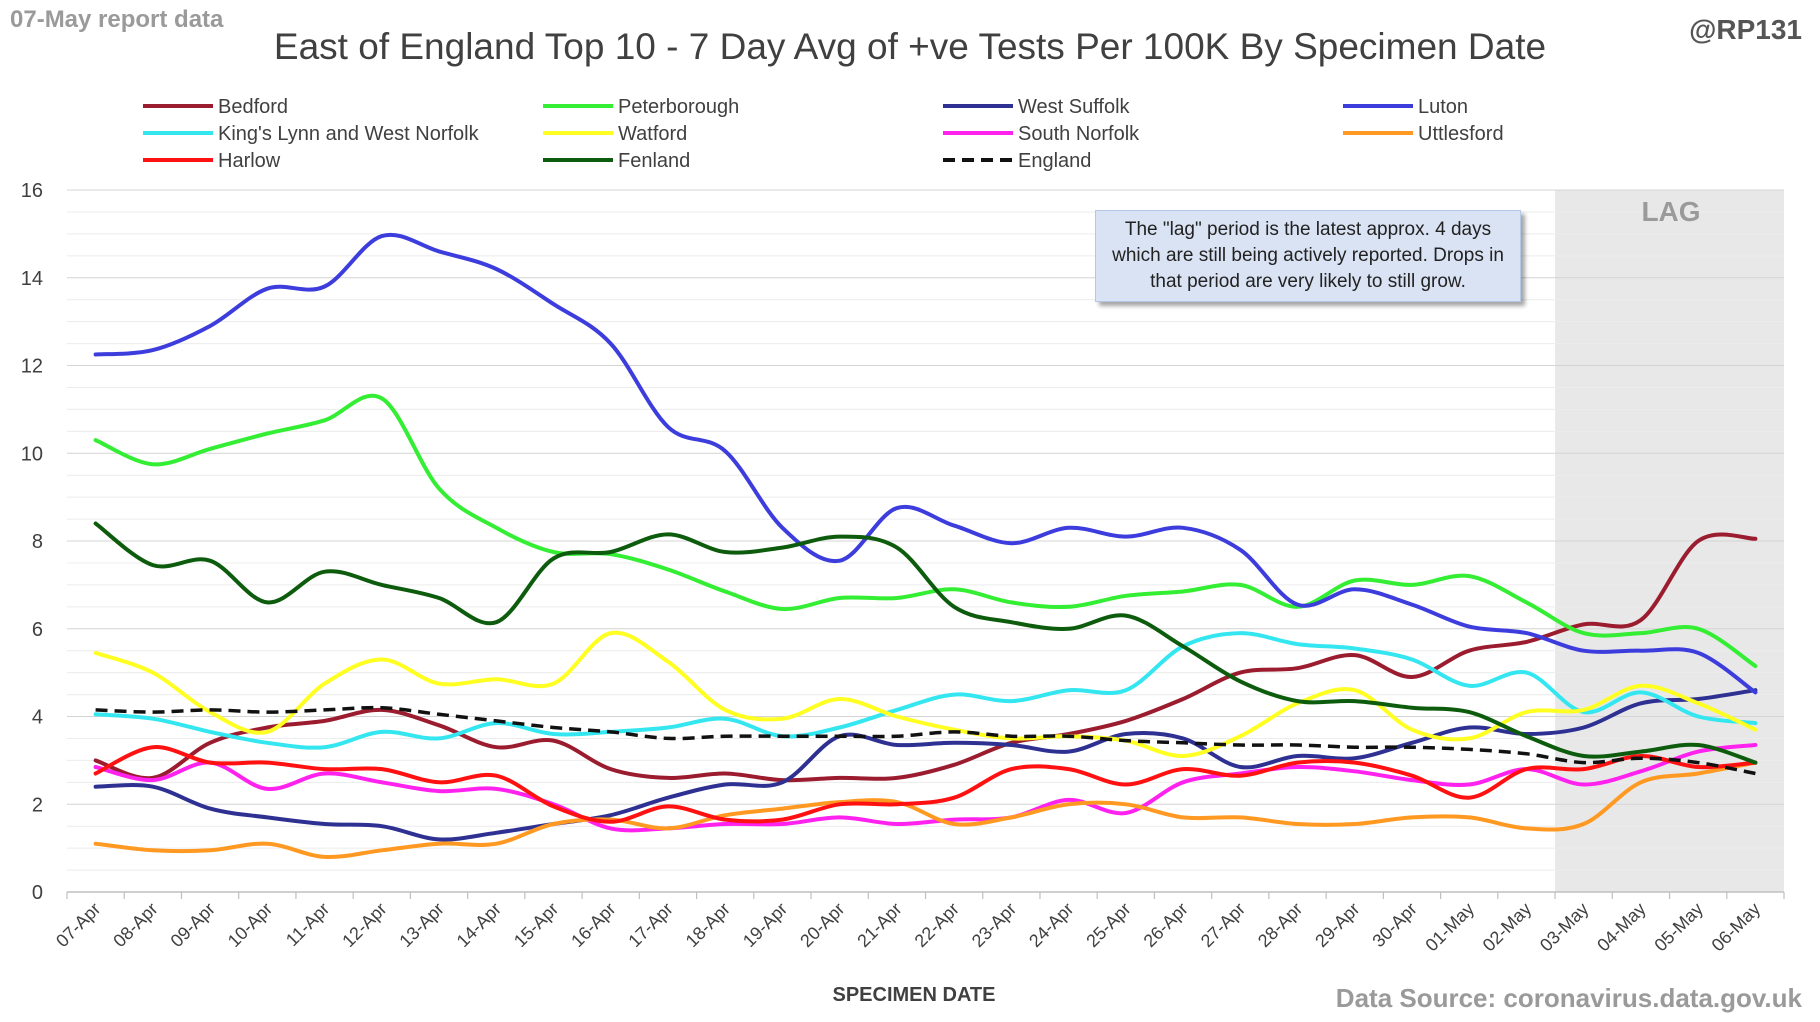 Image resolution: width=1820 pixels, height=1022 pixels. Describe the element at coordinates (652, 134) in the screenshot. I see `legend-label-watford: Watford` at that location.